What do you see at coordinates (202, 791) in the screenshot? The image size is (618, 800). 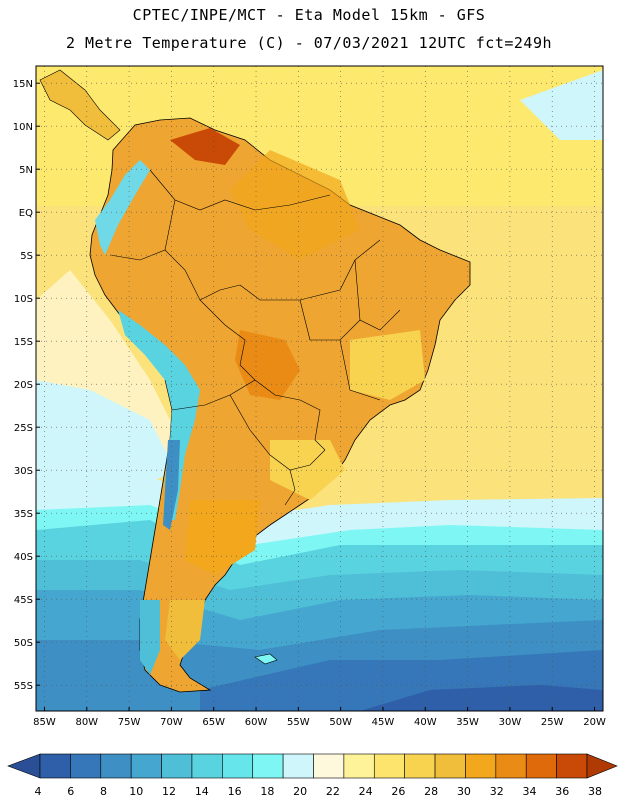 I see `colorbar-label: 14` at bounding box center [202, 791].